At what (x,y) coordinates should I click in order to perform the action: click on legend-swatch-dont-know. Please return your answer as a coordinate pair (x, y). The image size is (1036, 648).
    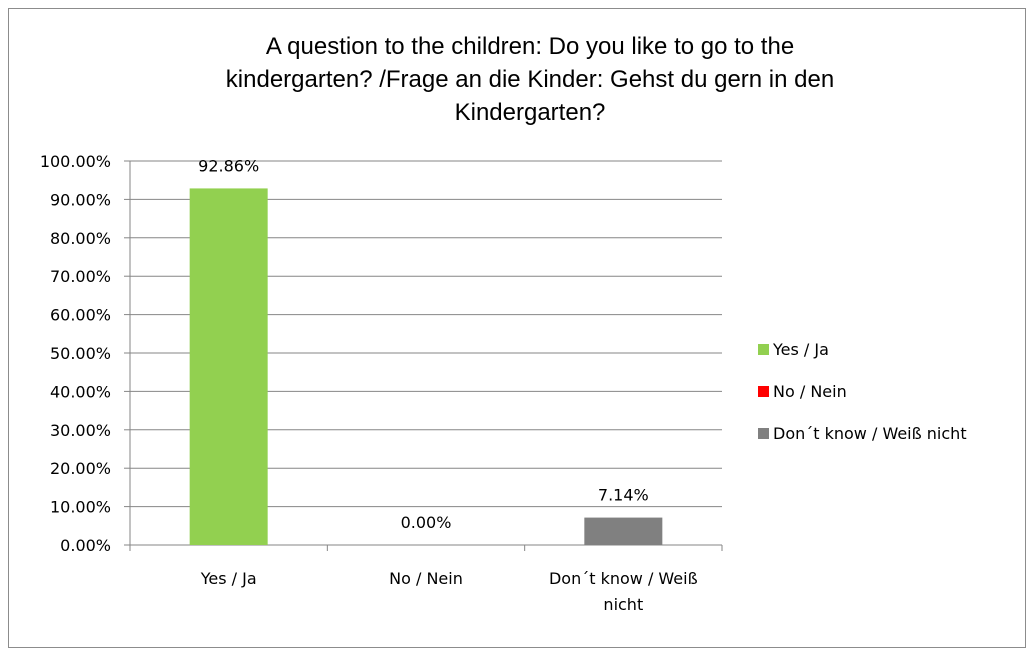
    Looking at the image, I should click on (763, 433).